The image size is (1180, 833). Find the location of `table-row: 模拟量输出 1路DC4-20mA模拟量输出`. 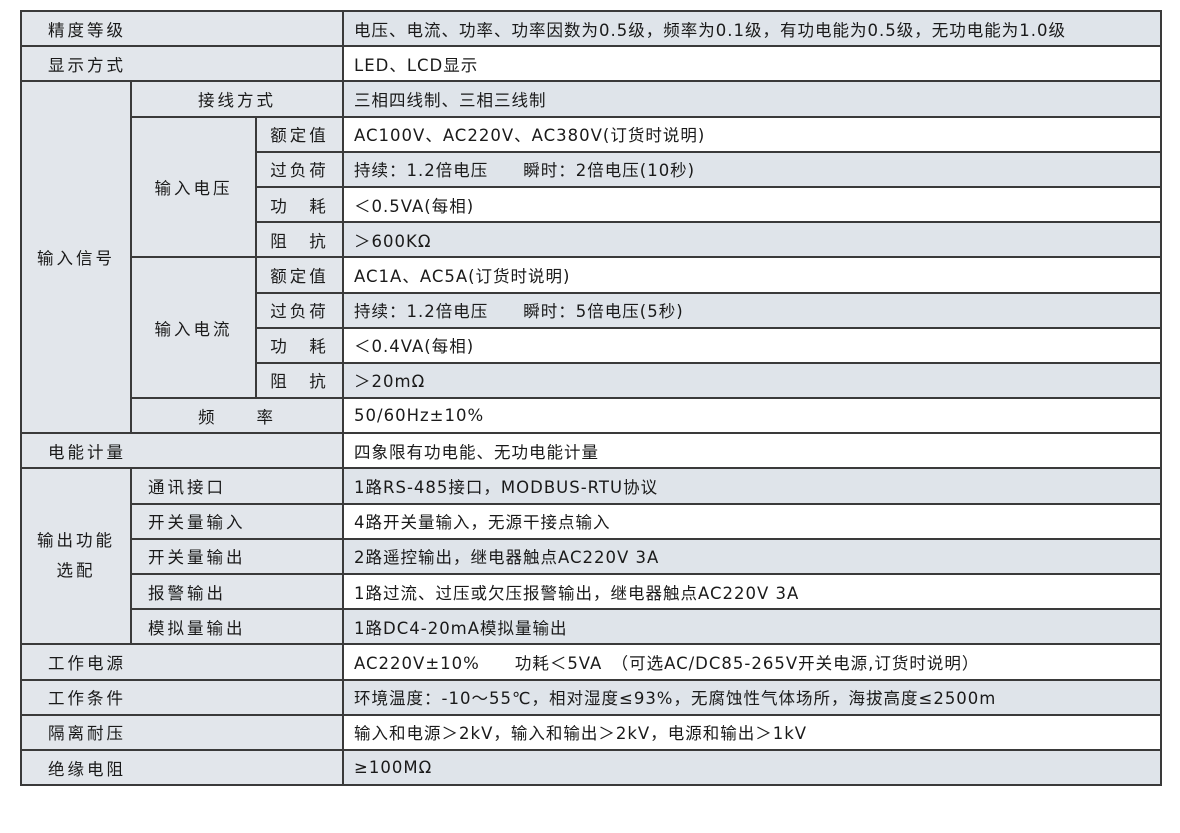

table-row: 模拟量输出 1路DC4-20mA模拟量输出 is located at coordinates (591, 627).